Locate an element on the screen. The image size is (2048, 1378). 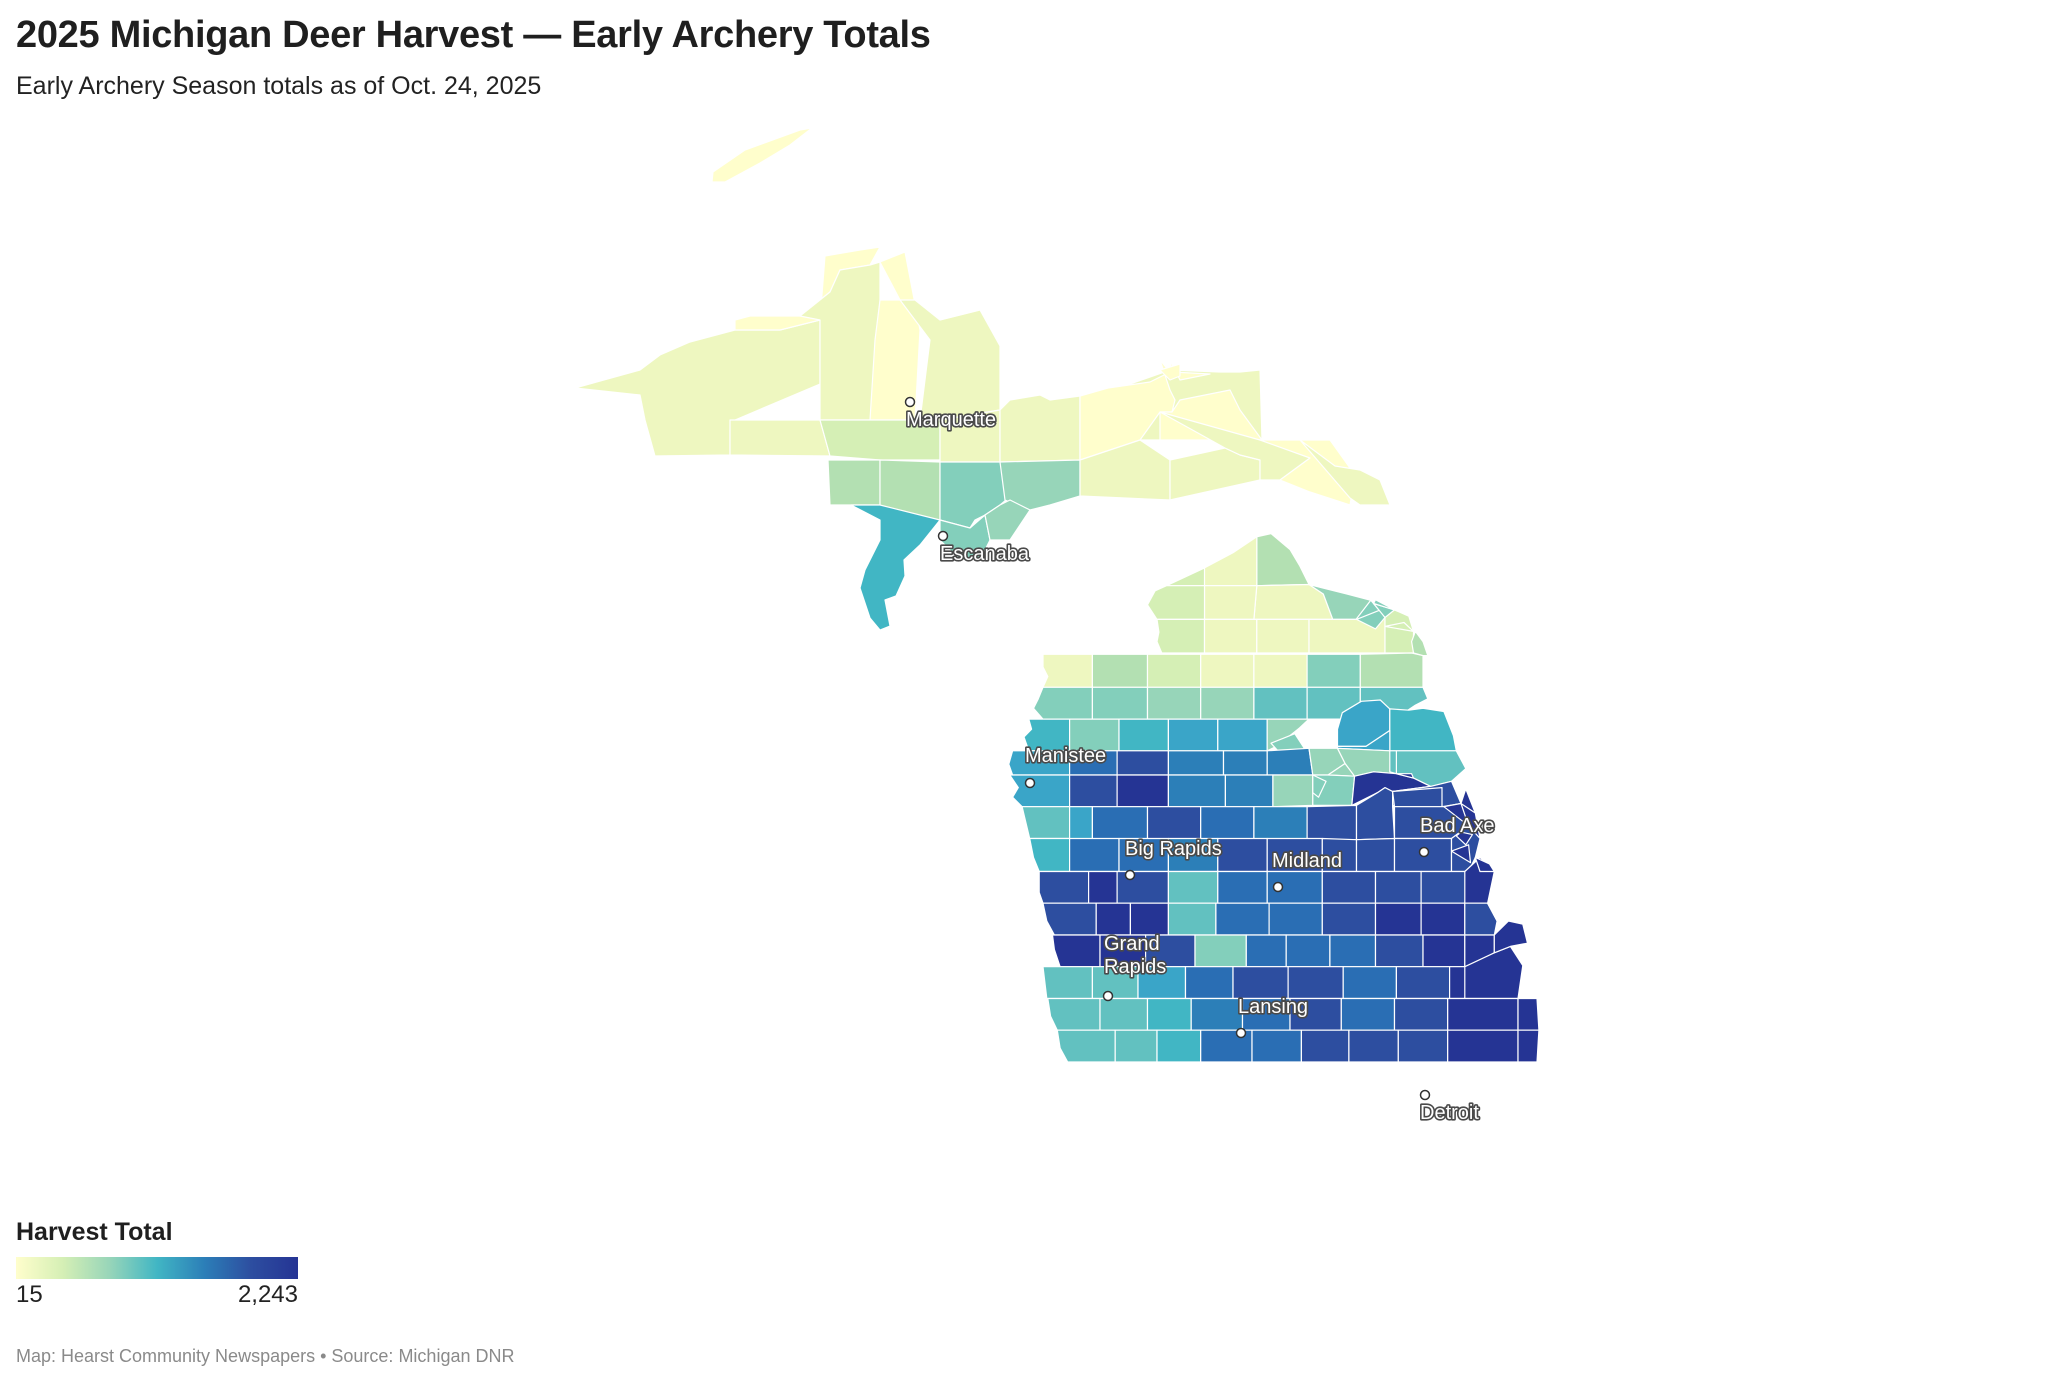
city-label: Lansing is located at coordinates (1273, 1007).